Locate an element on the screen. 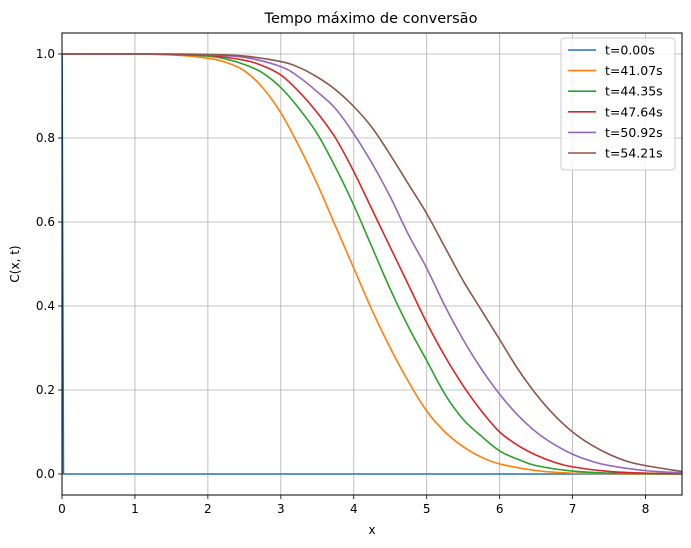  y-tick-label: 1.0 is located at coordinates (45, 54).